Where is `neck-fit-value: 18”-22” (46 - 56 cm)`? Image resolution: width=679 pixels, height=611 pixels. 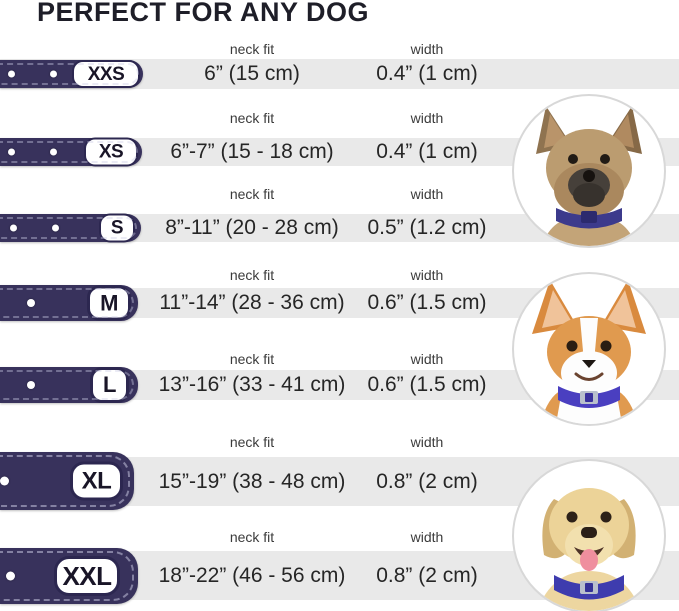 neck-fit-value: 18”-22” (46 - 56 cm) is located at coordinates (252, 575).